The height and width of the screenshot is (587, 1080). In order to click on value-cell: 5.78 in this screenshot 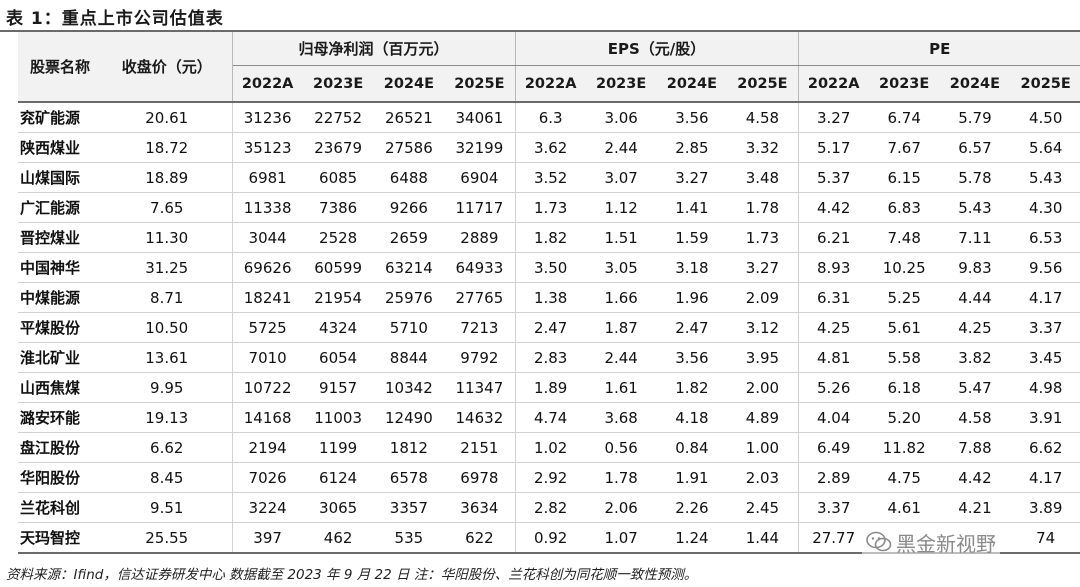, I will do `click(975, 177)`.